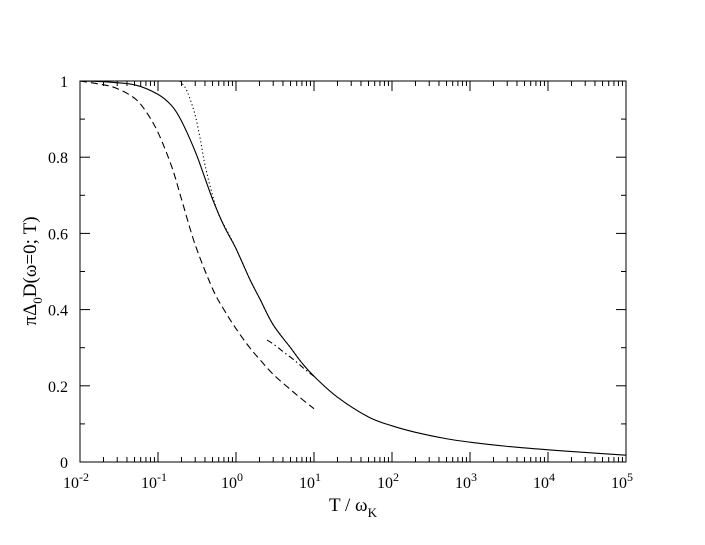 The height and width of the screenshot is (545, 705). What do you see at coordinates (32, 270) in the screenshot?
I see `y-axis-label: πΔ0D(ω=0; T)` at bounding box center [32, 270].